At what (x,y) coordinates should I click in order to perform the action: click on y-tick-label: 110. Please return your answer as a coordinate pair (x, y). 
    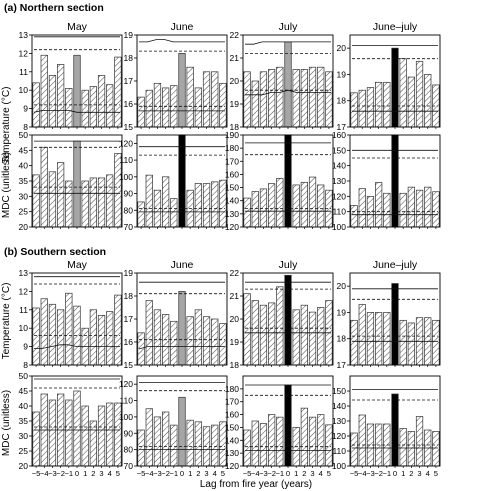
    Looking at the image, I should click on (126, 160).